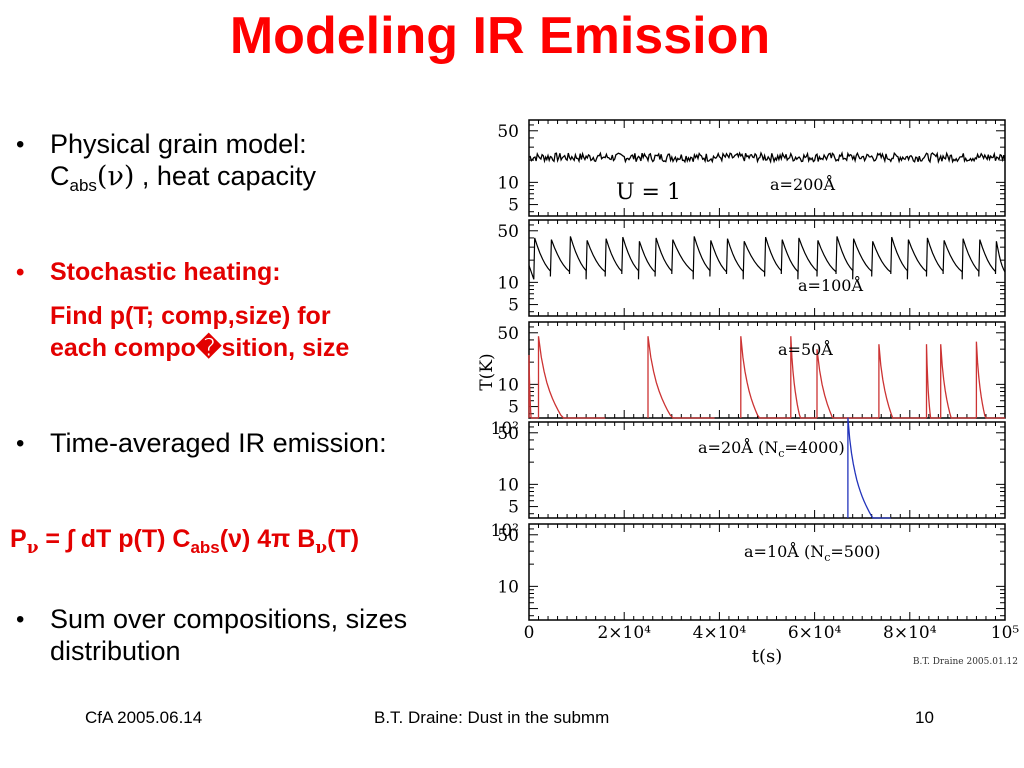  What do you see at coordinates (200, 348) in the screenshot?
I see `bullet-subtext-line2: each compo�sition, size` at bounding box center [200, 348].